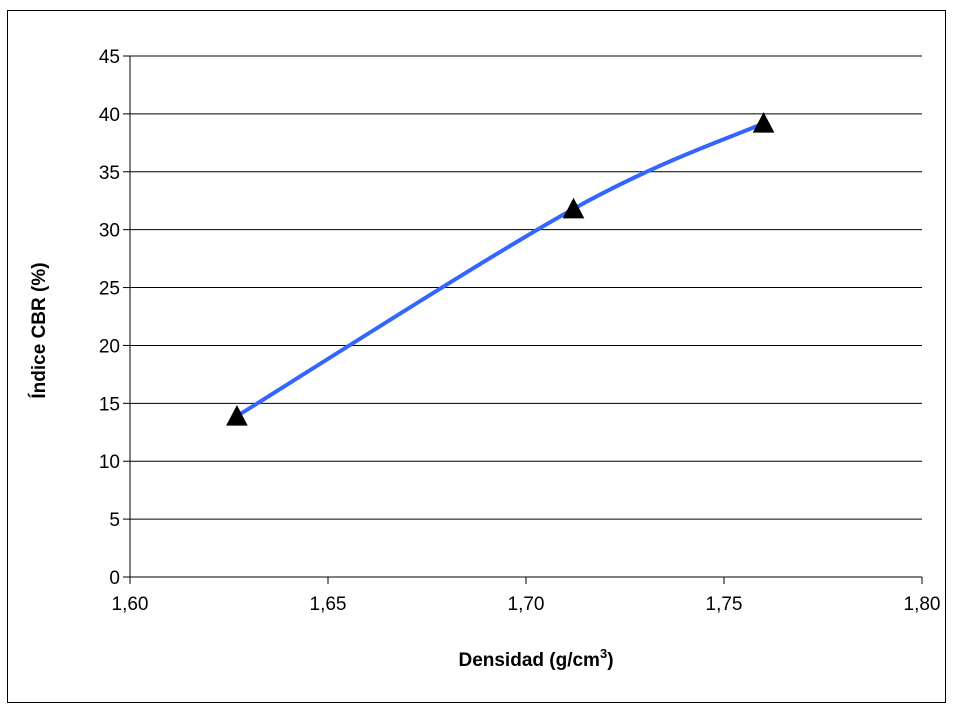 The image size is (954, 707). I want to click on x-tick-labels: 1,60 1,65 1,70 1,75 1,80, so click(526, 604).